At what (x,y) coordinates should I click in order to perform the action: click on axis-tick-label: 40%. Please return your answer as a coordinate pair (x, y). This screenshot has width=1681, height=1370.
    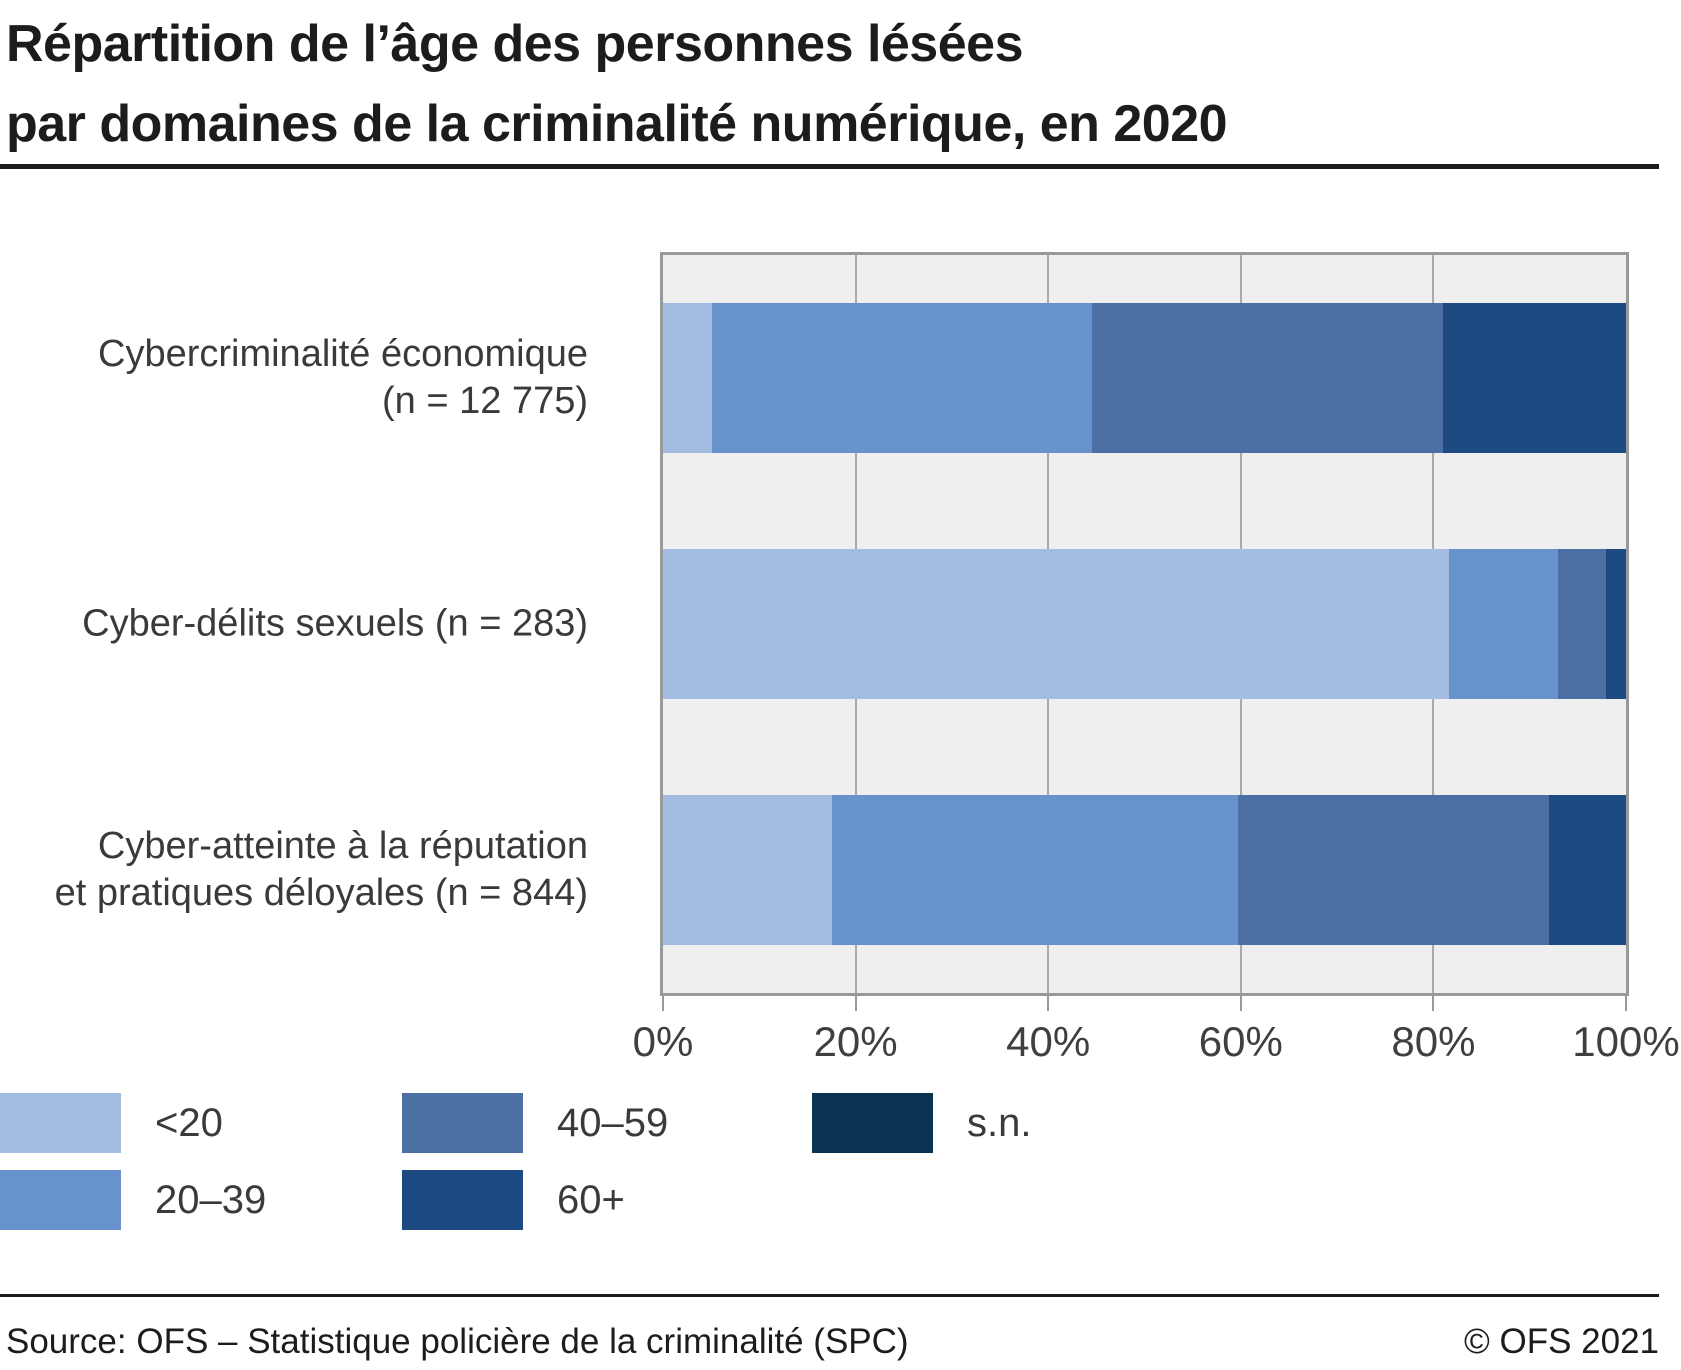
    Looking at the image, I should click on (1048, 1041).